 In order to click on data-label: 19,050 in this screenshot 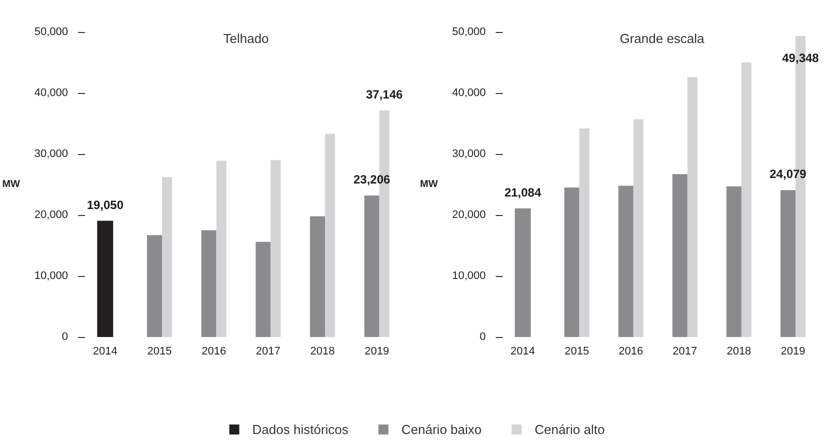, I will do `click(105, 205)`.